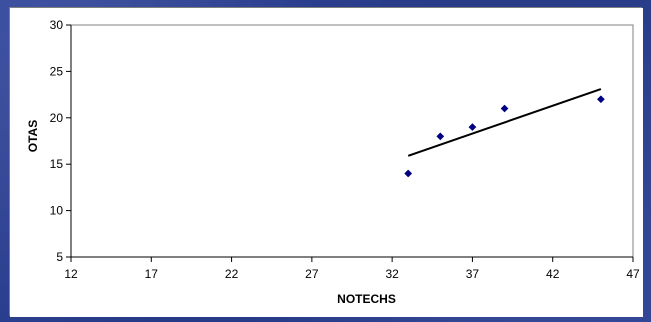 Image resolution: width=651 pixels, height=322 pixels. What do you see at coordinates (71, 274) in the screenshot?
I see `x-tick-label: 12` at bounding box center [71, 274].